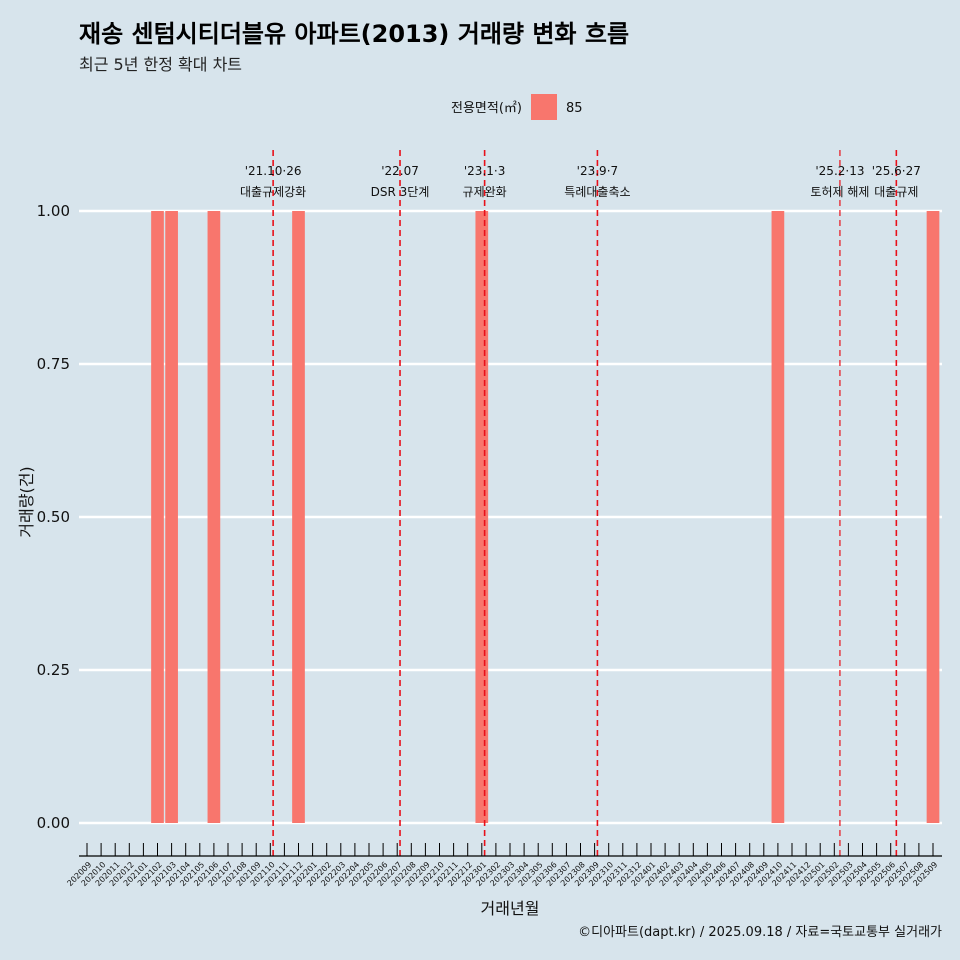 Image resolution: width=960 pixels, height=960 pixels. I want to click on event-date: '25.6·27, so click(896, 171).